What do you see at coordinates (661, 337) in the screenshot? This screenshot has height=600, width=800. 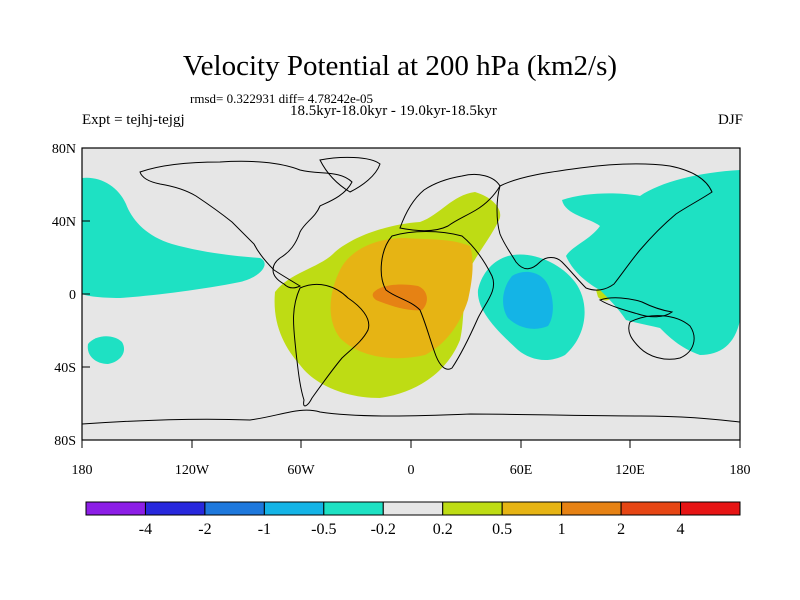 I see `coastline-australia` at bounding box center [661, 337].